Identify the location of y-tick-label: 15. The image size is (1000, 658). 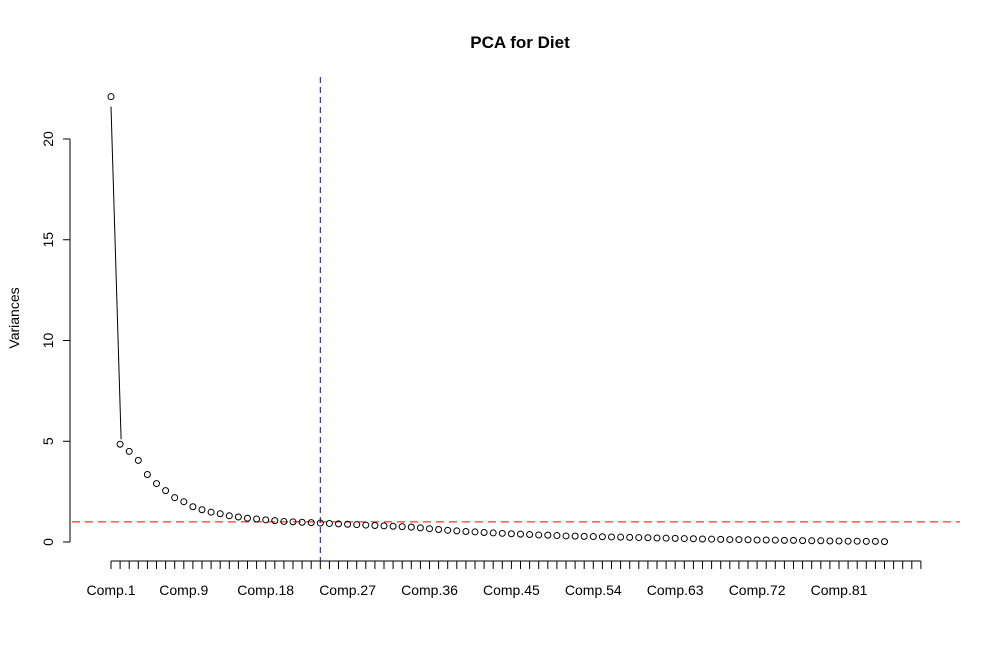
(48, 240).